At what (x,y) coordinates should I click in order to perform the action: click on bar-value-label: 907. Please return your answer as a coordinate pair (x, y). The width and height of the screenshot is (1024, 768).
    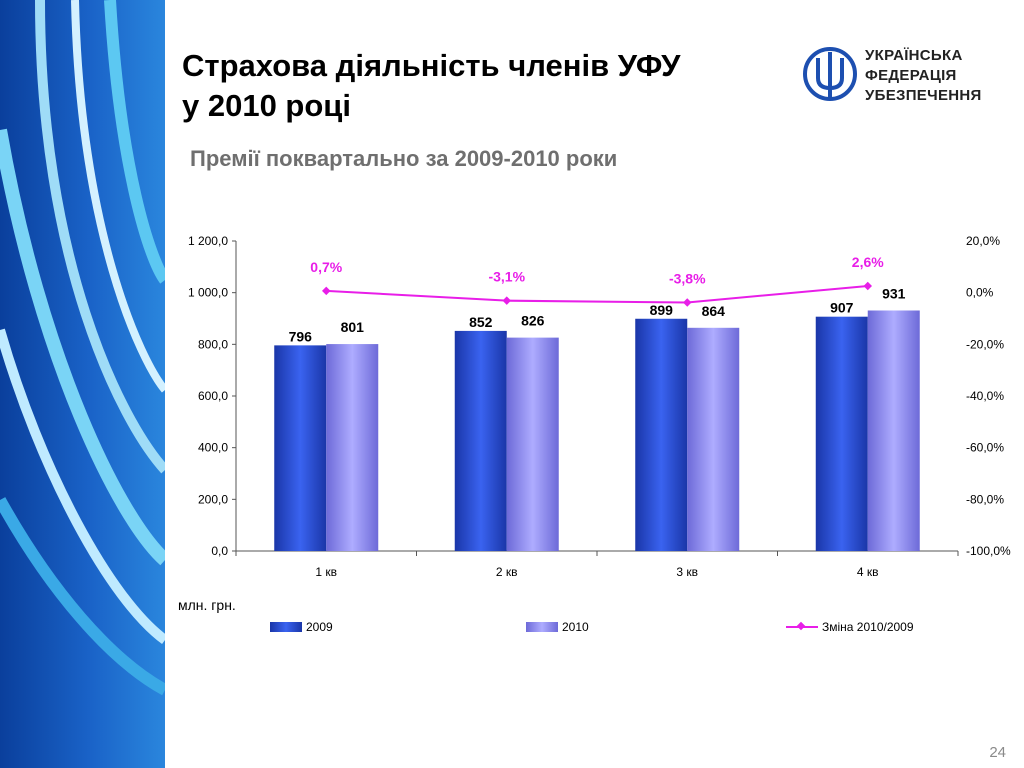
    Looking at the image, I should click on (842, 308).